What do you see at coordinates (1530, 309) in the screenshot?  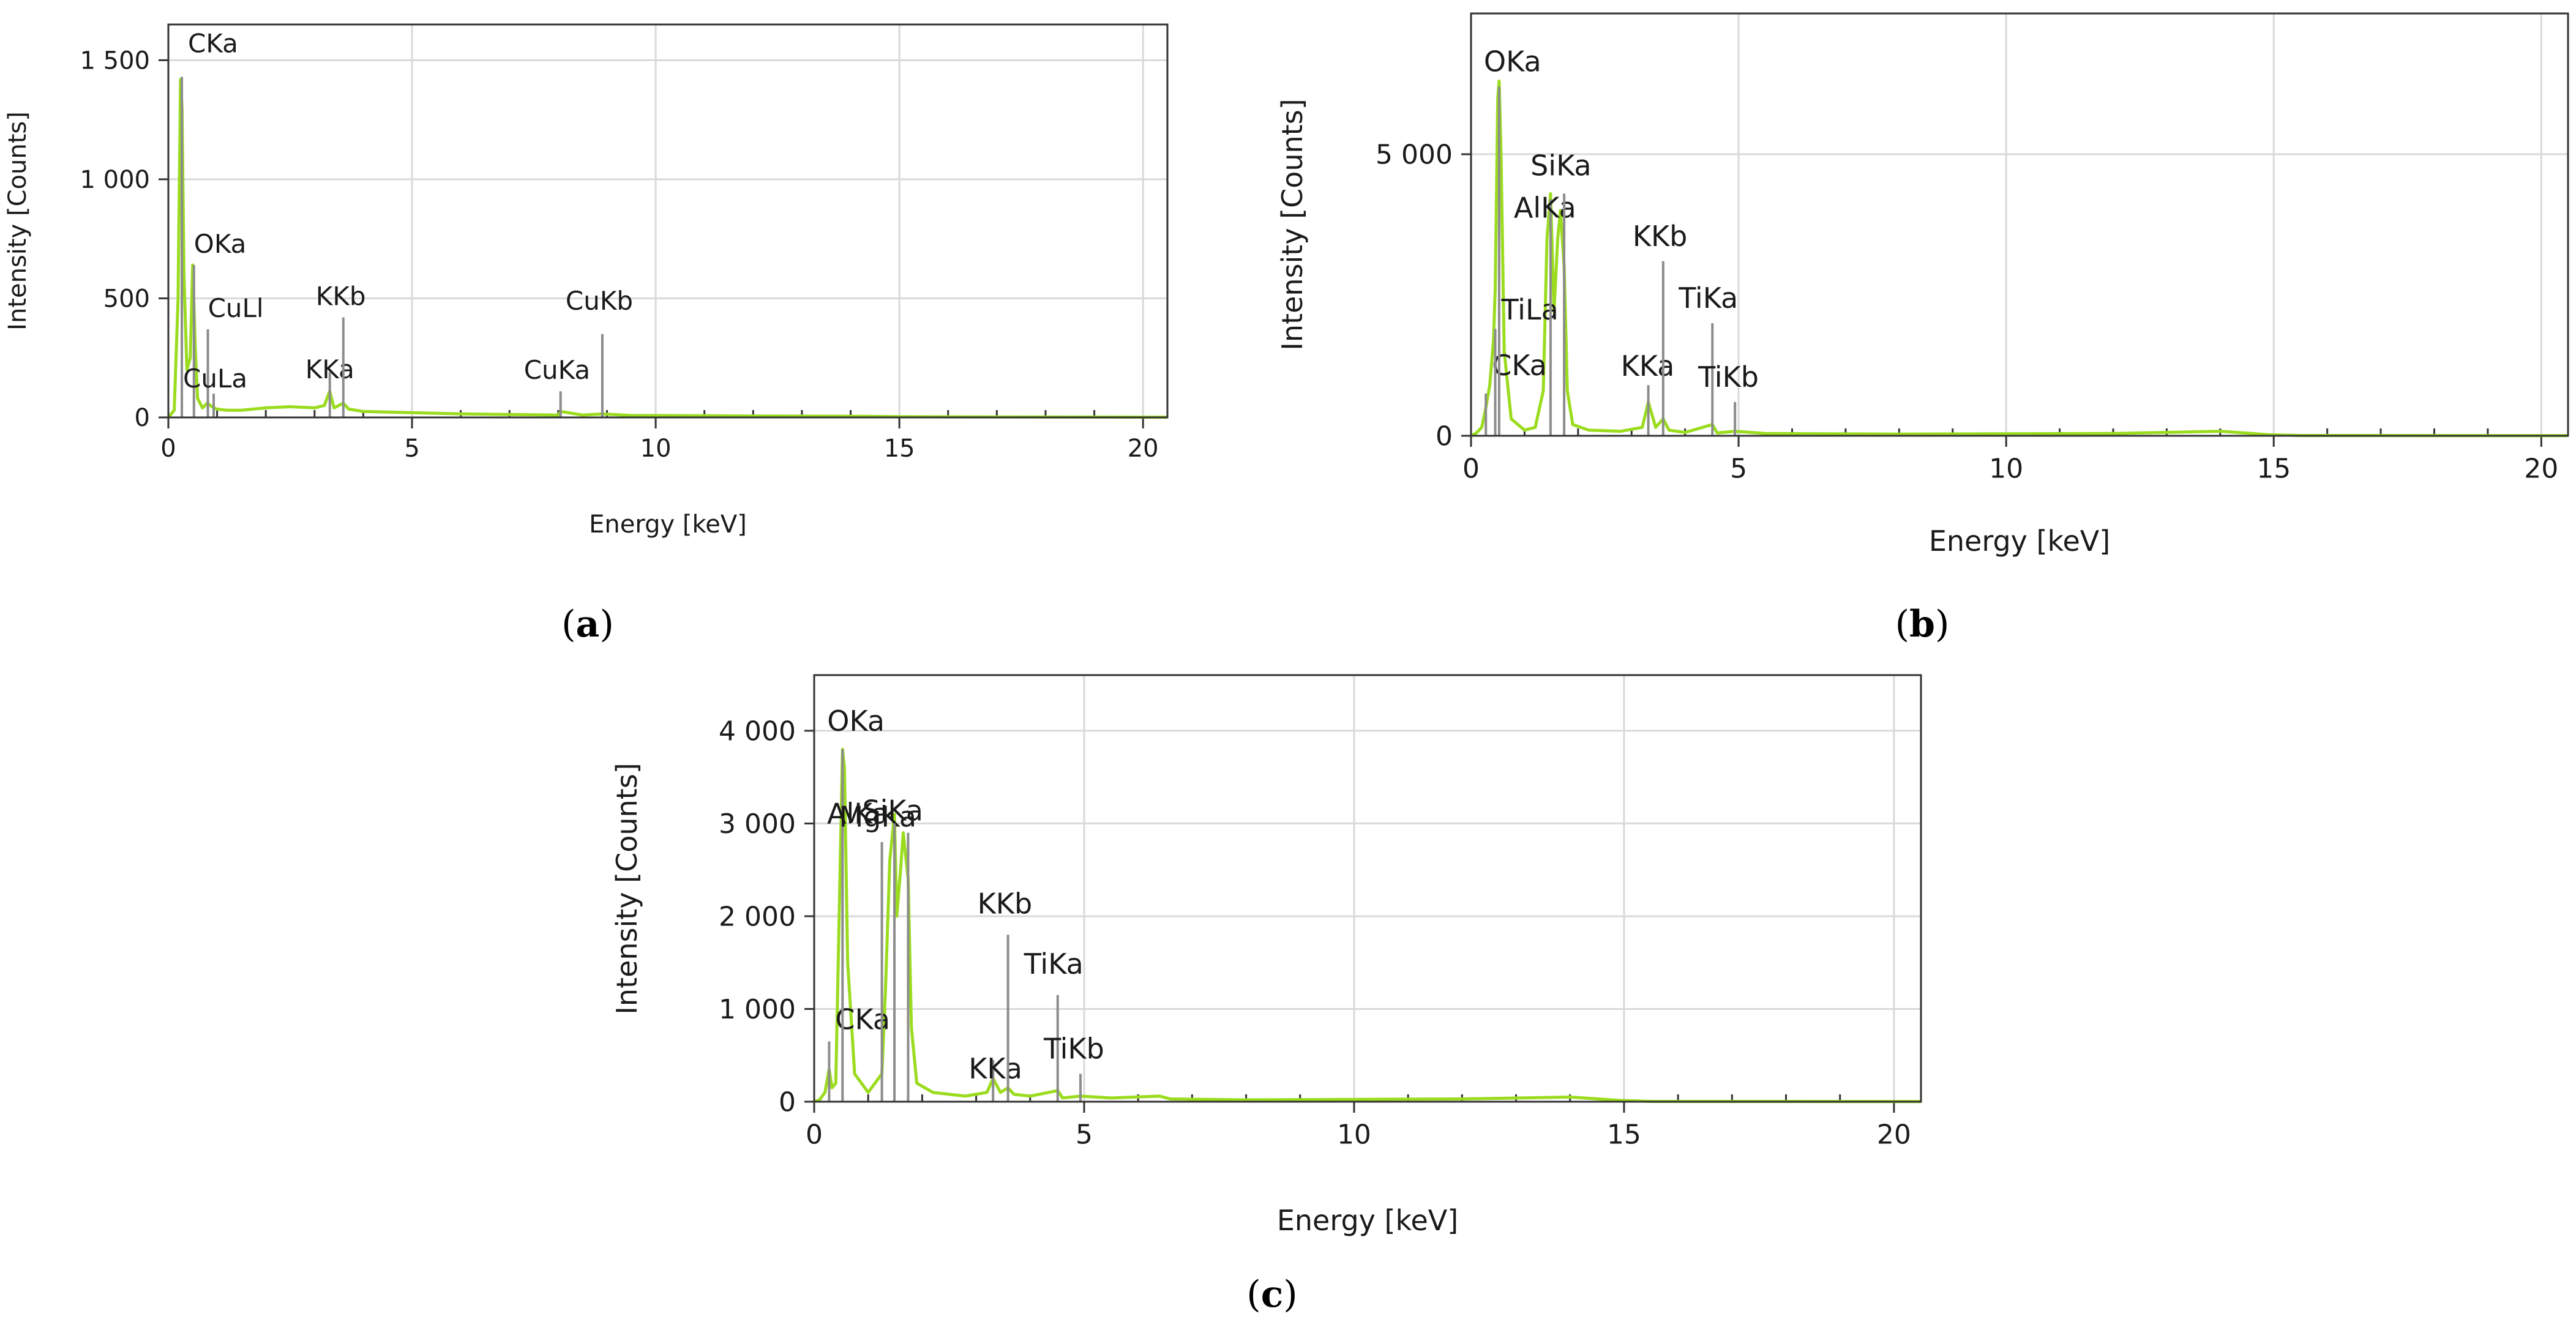 I see `peak-label: TiLa` at bounding box center [1530, 309].